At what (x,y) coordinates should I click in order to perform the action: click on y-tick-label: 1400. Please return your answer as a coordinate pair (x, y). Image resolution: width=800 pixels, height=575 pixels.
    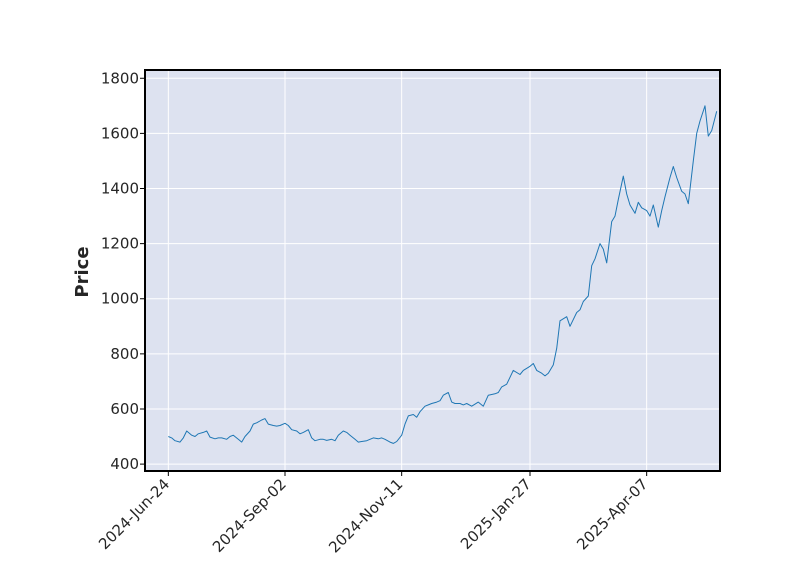
    Looking at the image, I should click on (120, 189).